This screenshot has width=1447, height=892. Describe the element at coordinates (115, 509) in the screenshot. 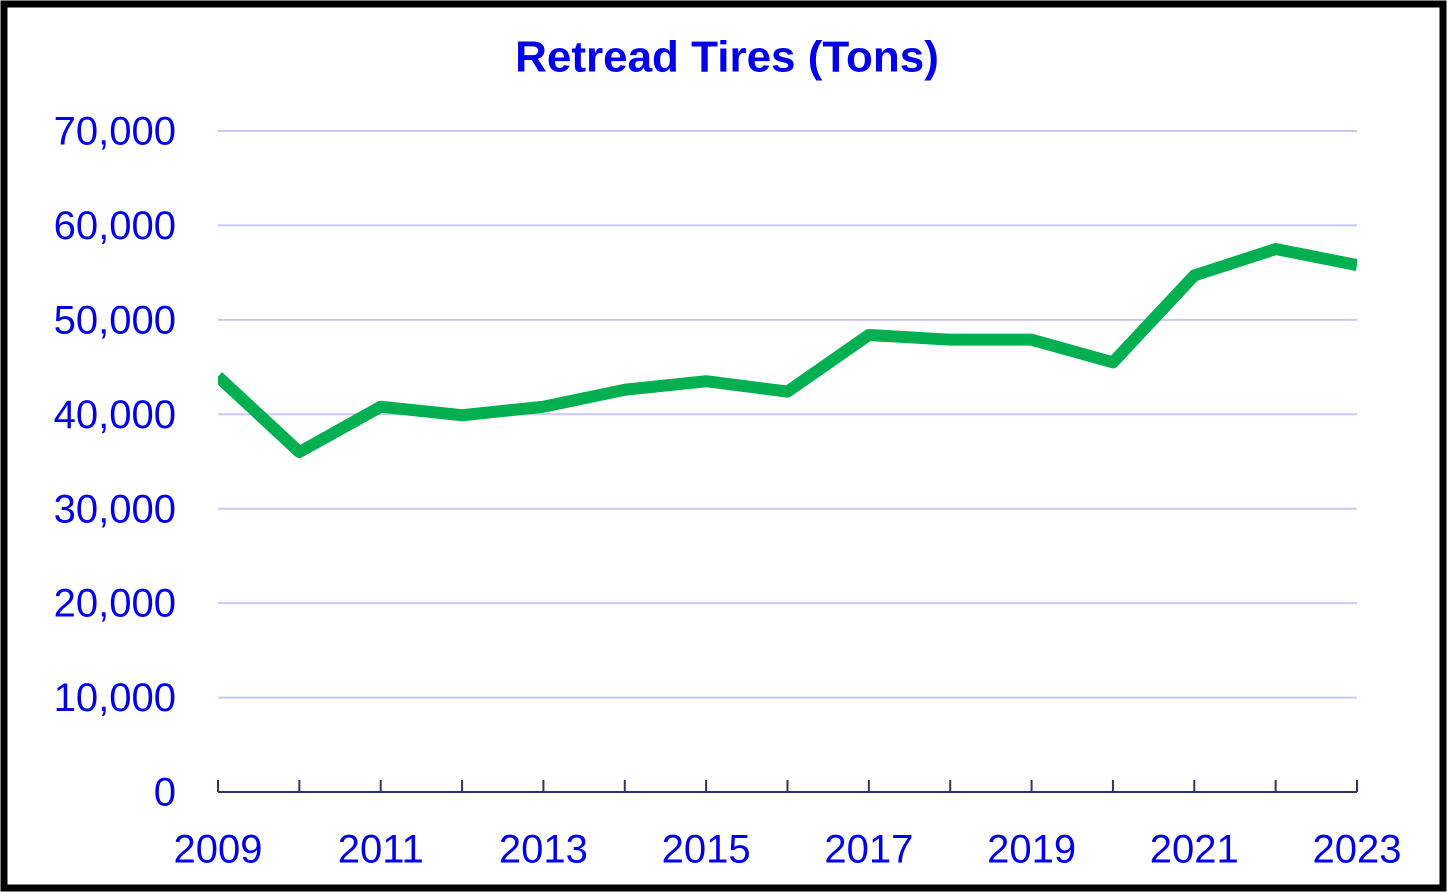

I see `y-tick-label: 30,000` at that location.